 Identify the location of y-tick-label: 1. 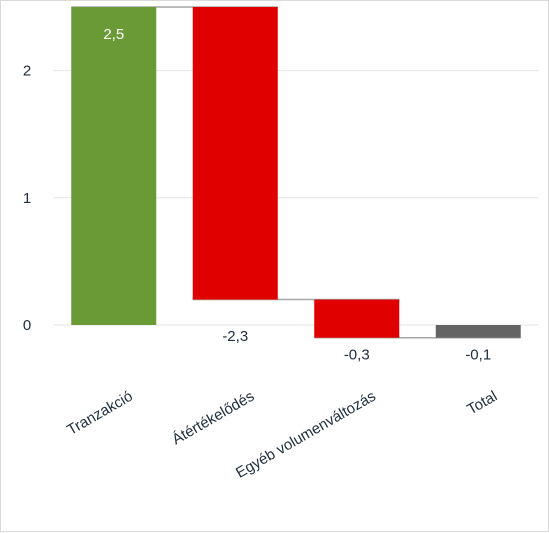
(27, 198).